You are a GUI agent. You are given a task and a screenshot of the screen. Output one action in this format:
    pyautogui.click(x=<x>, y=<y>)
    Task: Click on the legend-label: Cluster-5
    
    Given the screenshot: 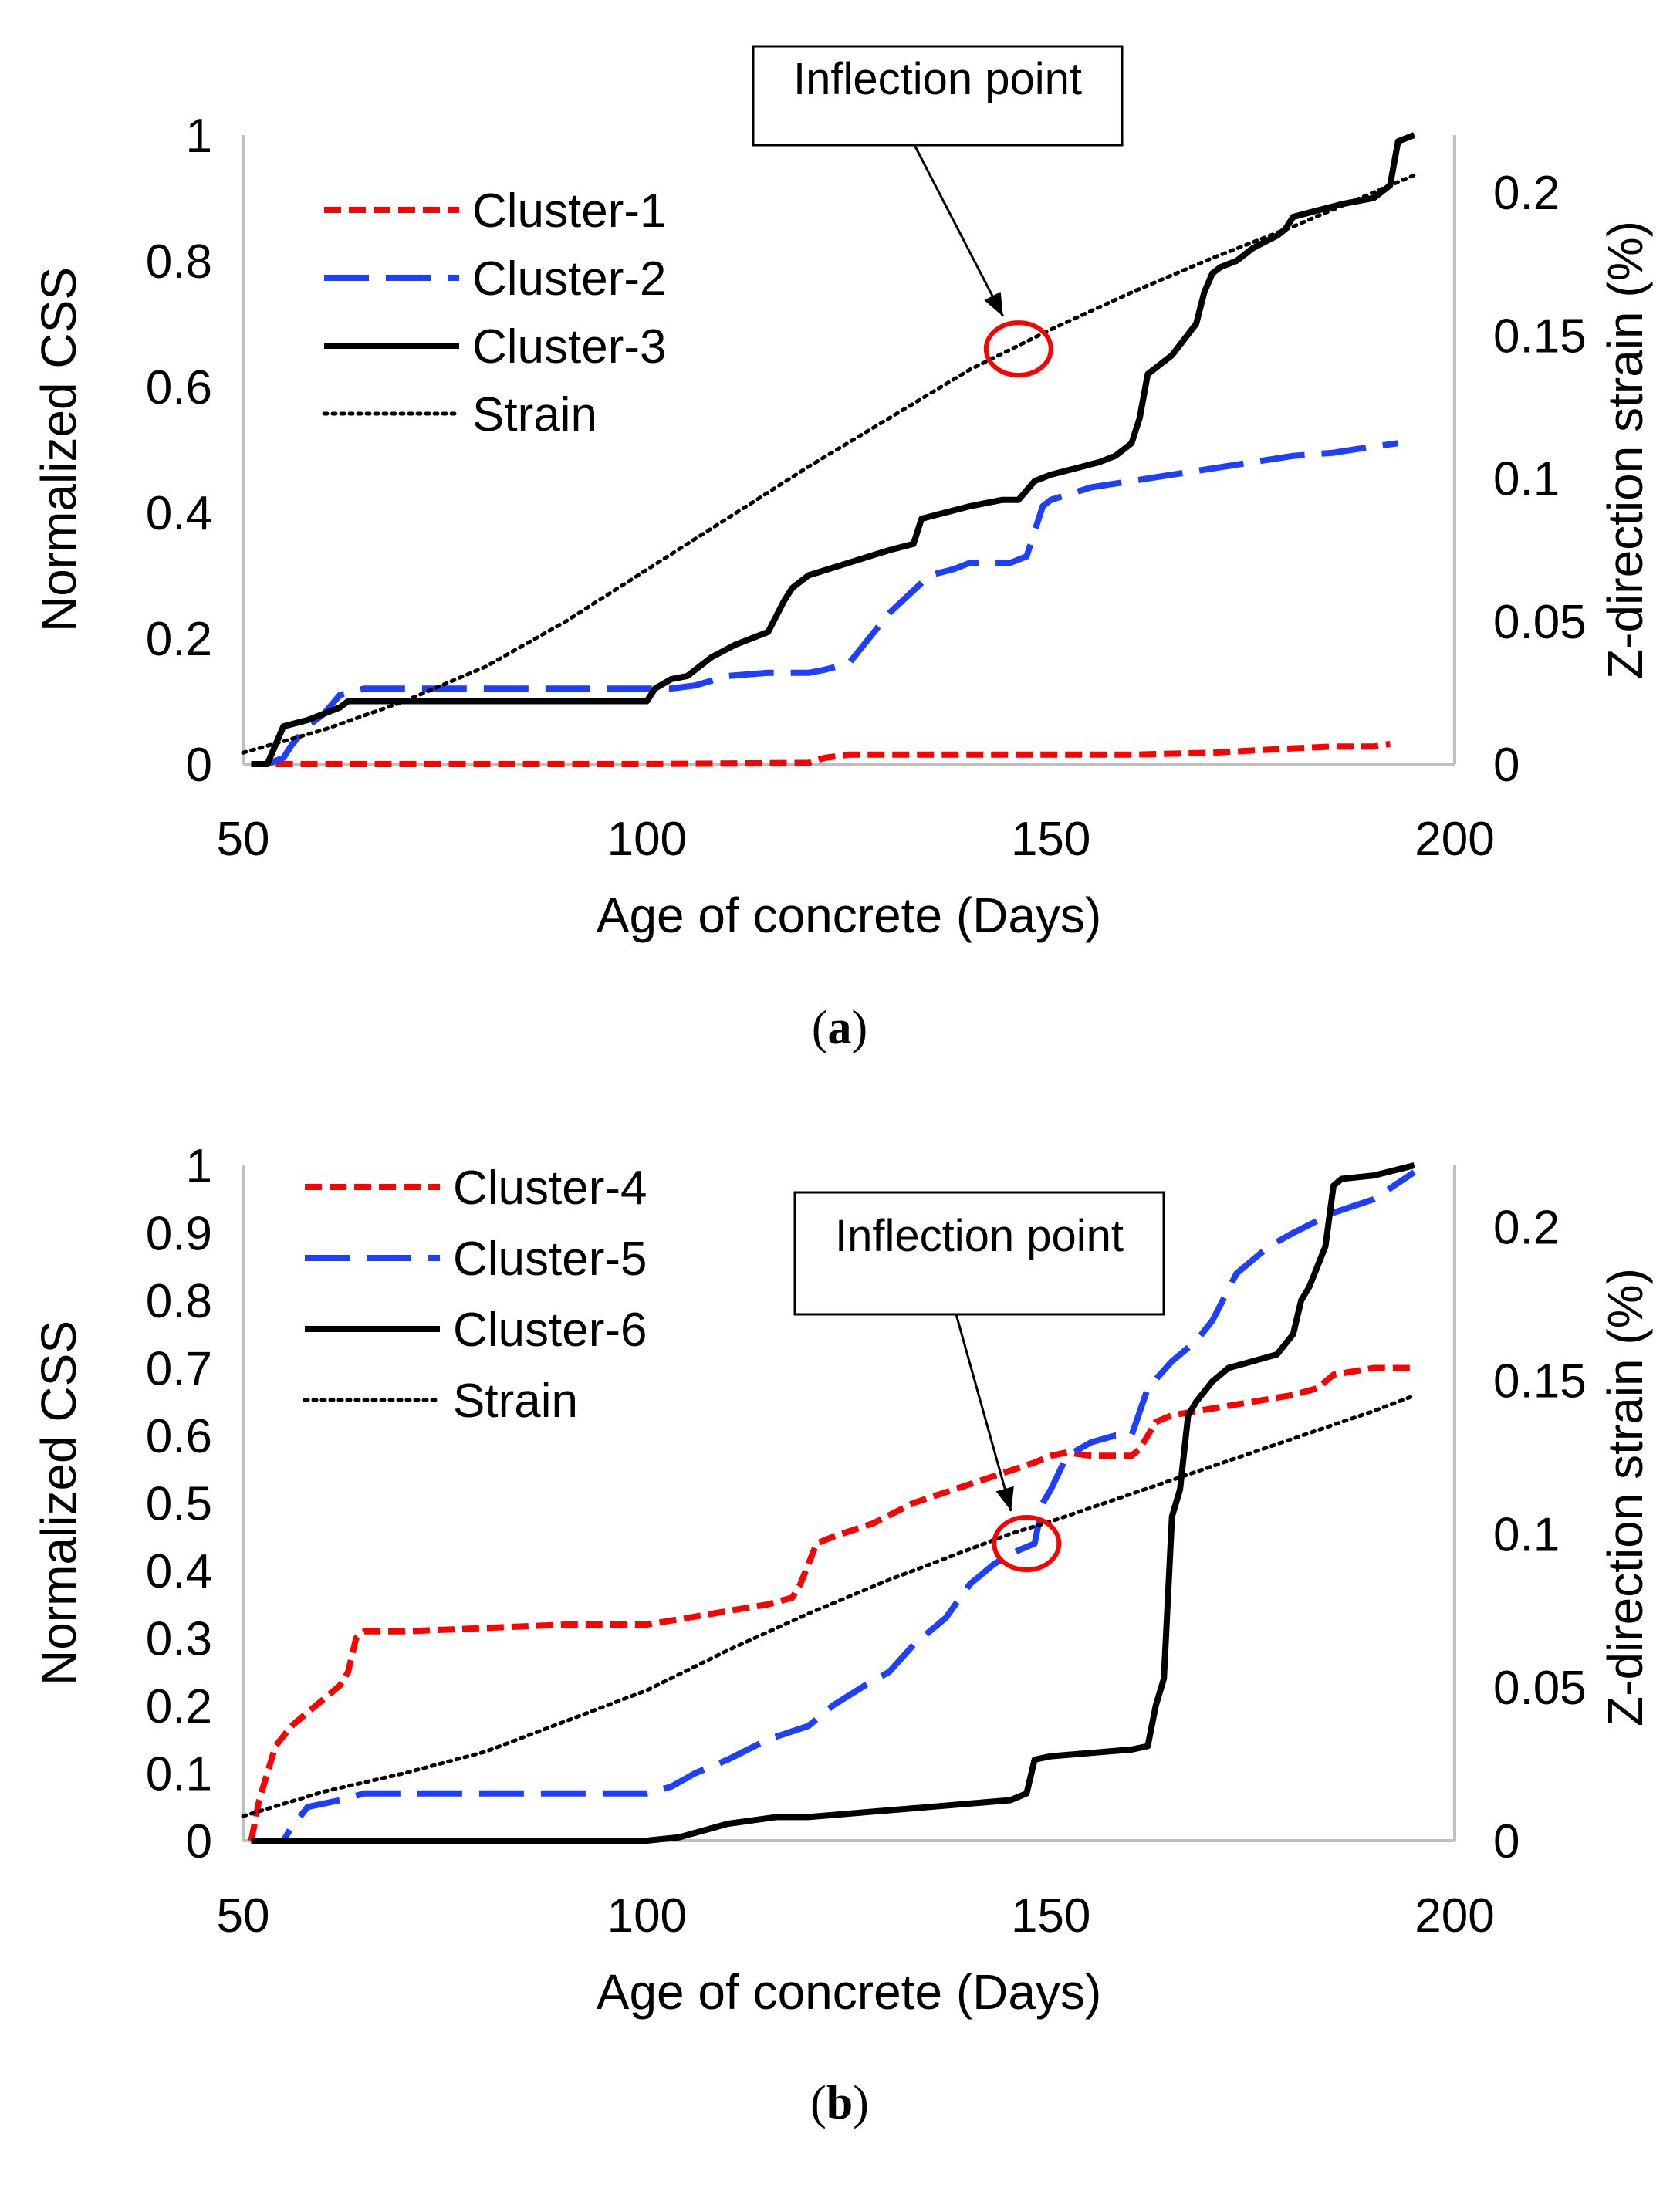 What is the action you would take?
    pyautogui.click(x=550, y=1259)
    